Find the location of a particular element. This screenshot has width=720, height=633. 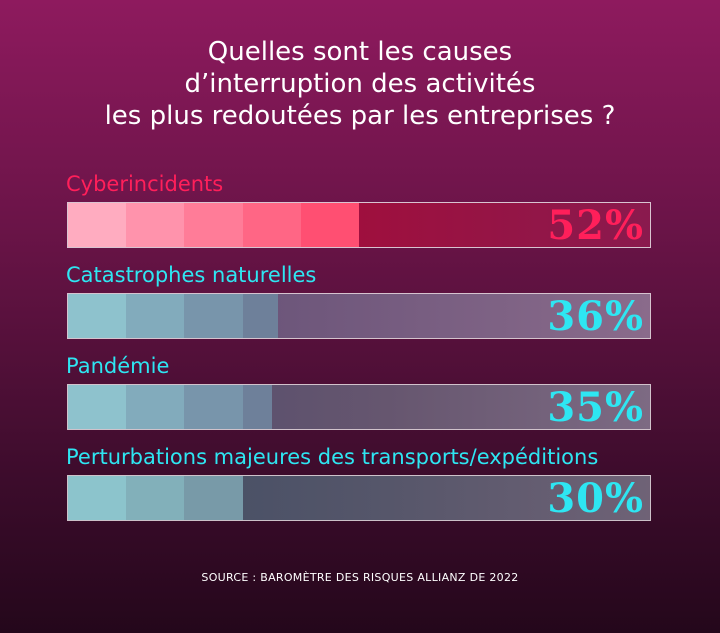

bar-track: 30% is located at coordinates (359, 498).